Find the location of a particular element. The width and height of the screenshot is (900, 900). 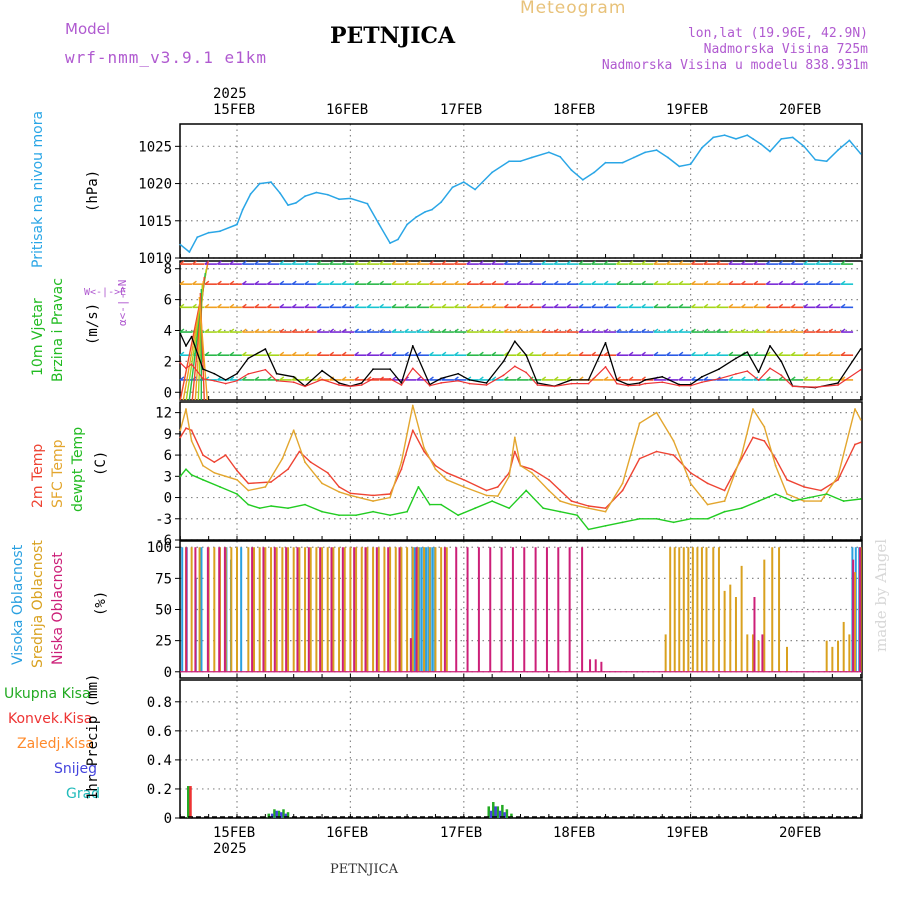

y-tick-label: 100 is located at coordinates (159, 548).